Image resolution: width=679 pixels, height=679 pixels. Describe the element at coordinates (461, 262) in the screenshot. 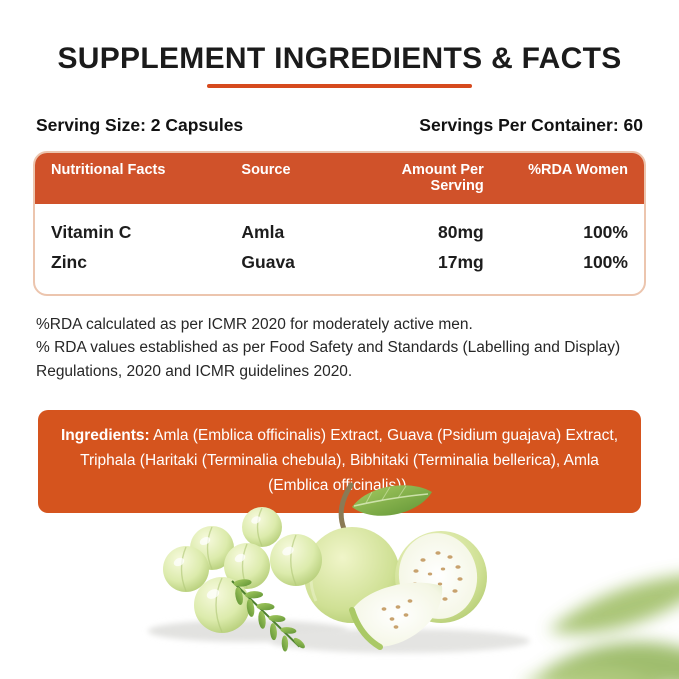

I see `cell-amount: 17mg` at that location.